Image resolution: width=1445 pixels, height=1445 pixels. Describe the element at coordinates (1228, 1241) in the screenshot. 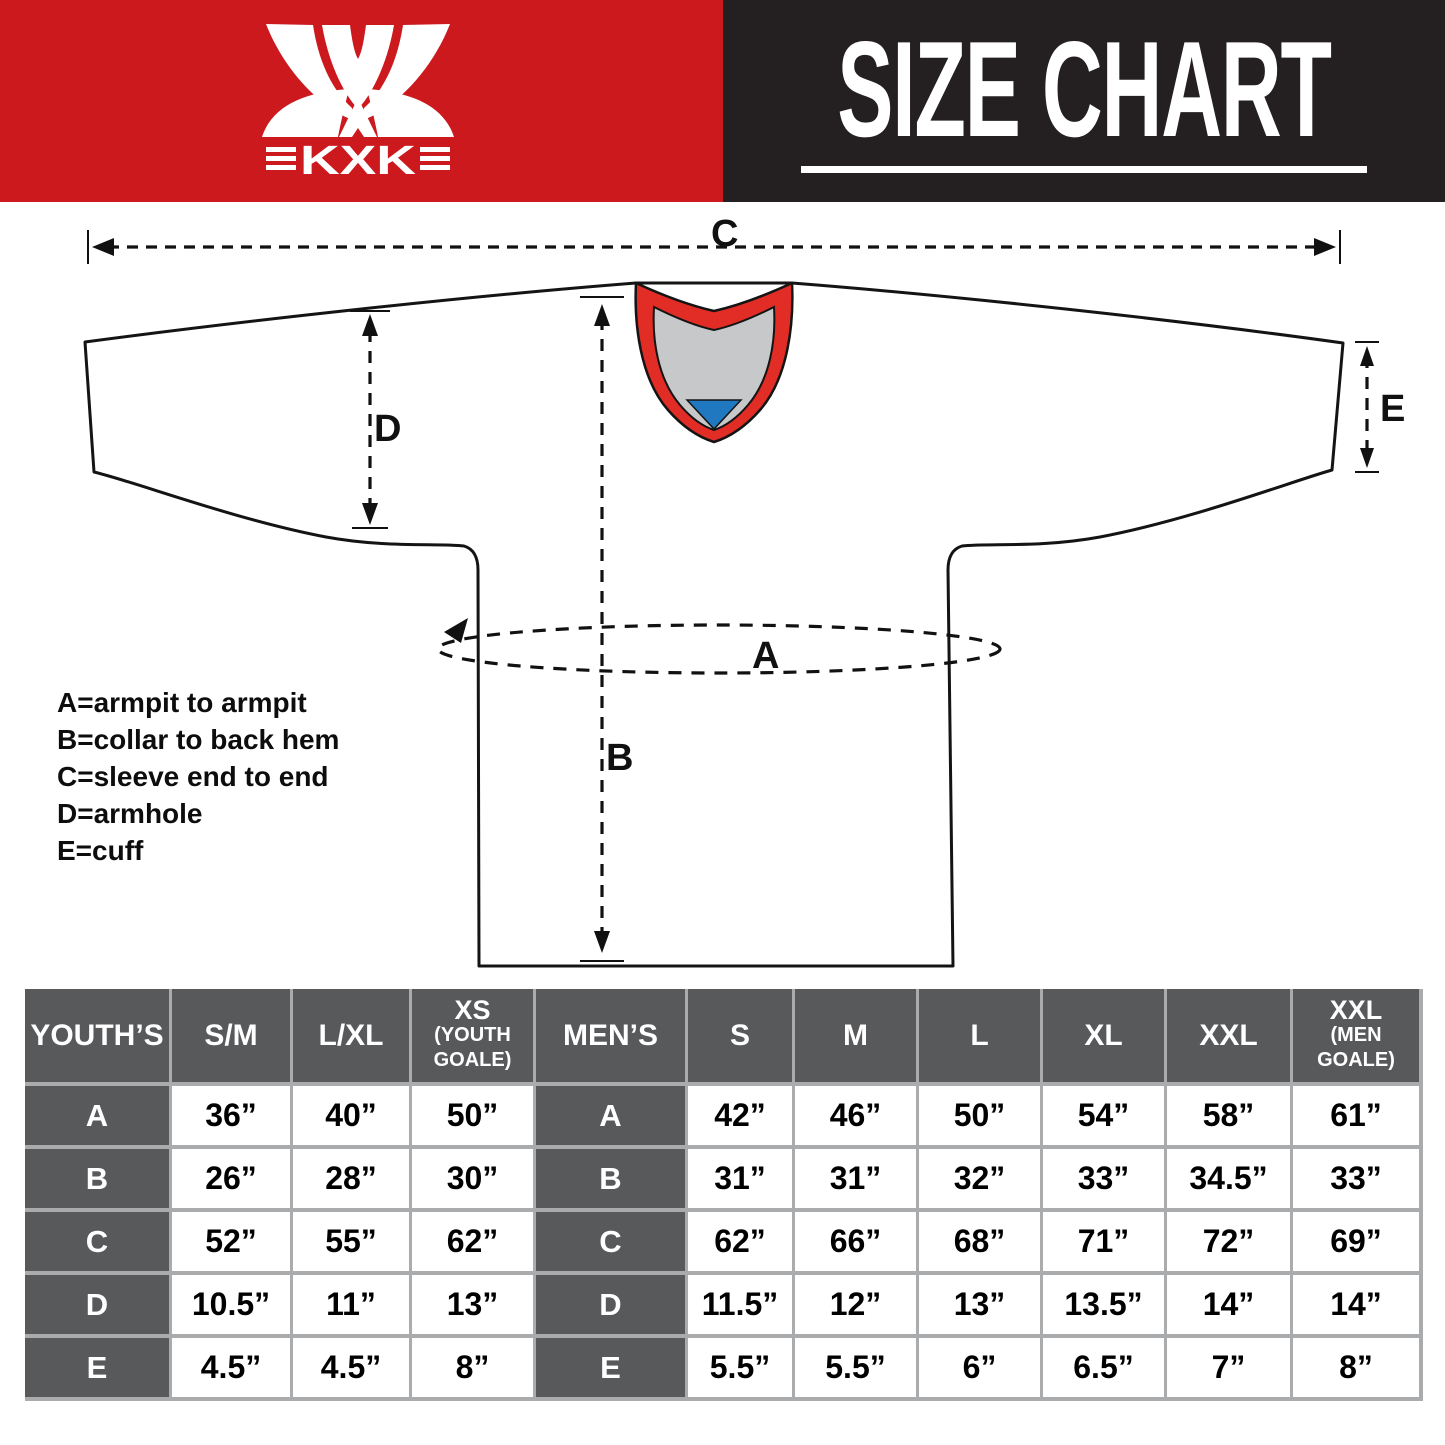

I see `size-cell: 72”` at that location.